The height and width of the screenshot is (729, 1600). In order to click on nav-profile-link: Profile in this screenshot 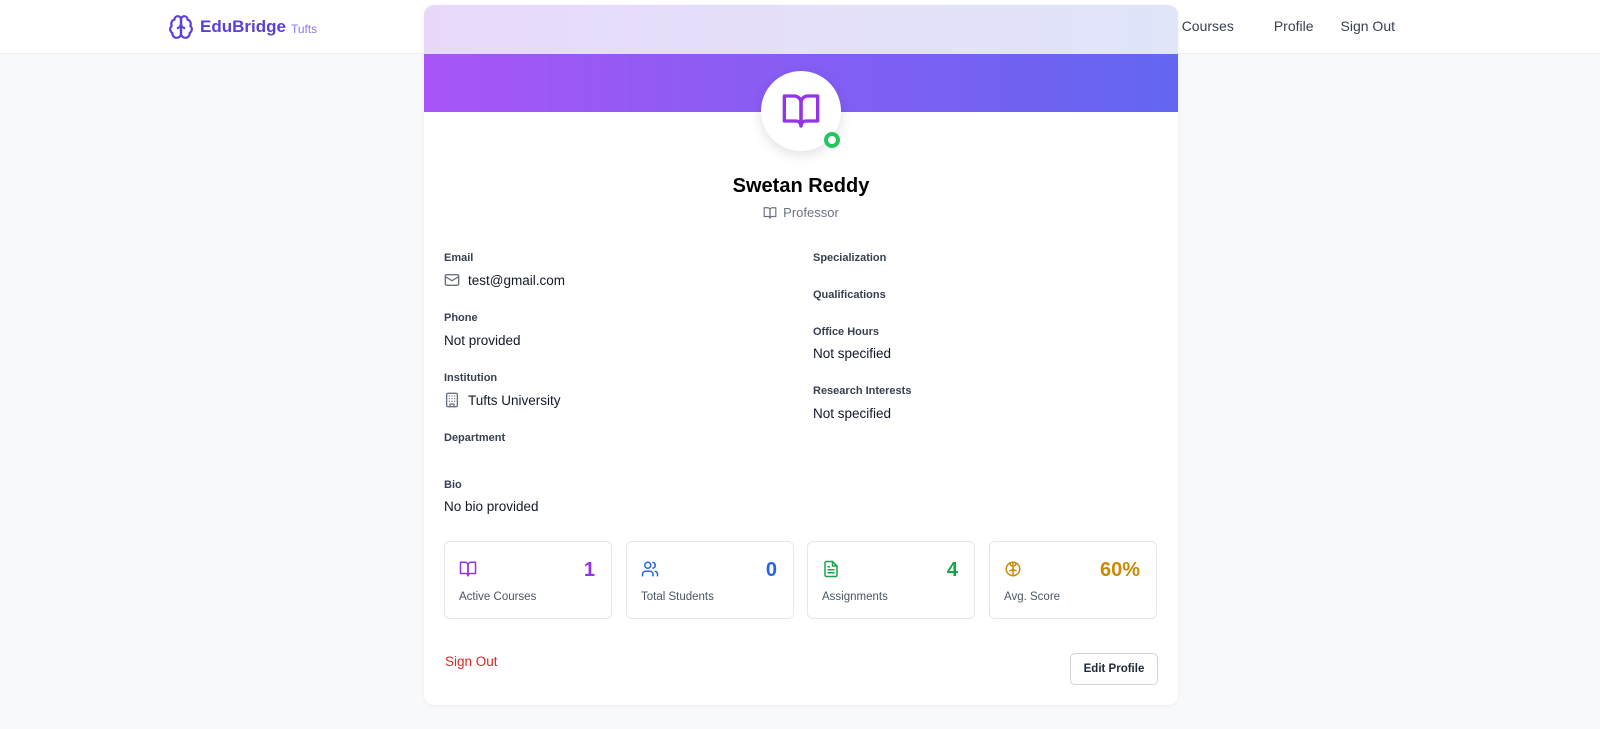, I will do `click(1293, 26)`.